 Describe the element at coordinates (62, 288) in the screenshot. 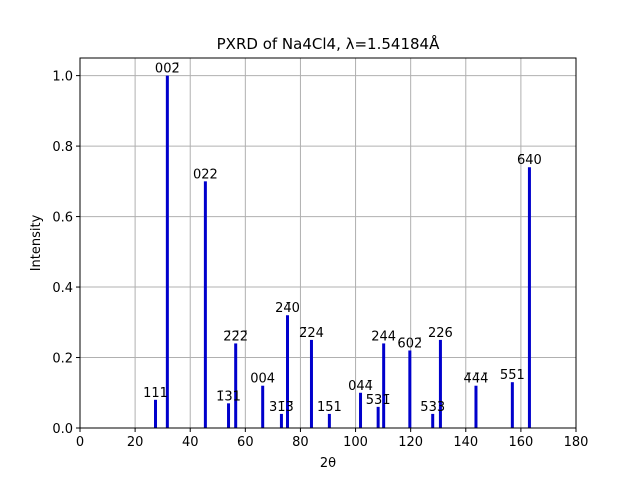

I see `y-tick-label: 0.4` at that location.